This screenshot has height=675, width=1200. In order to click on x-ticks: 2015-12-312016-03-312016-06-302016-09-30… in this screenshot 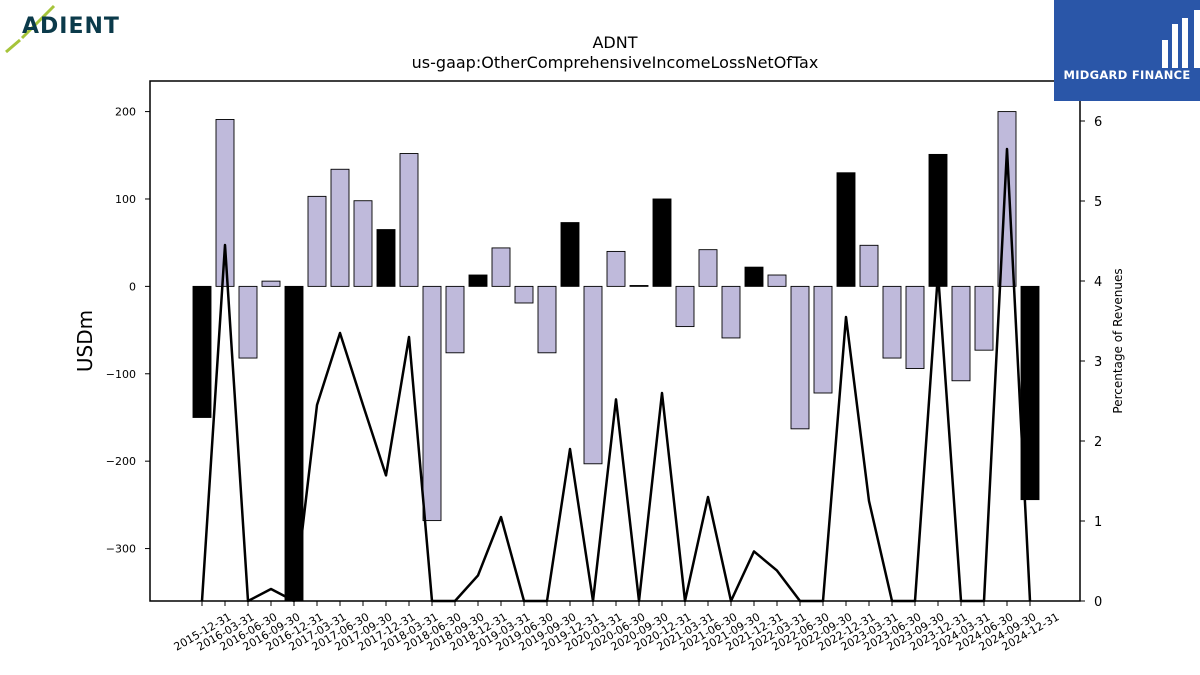, I will do `click(617, 627)`.